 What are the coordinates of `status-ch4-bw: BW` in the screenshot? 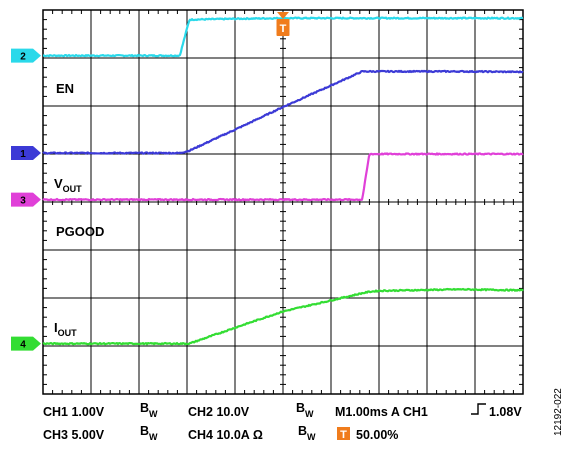 It's located at (307, 433).